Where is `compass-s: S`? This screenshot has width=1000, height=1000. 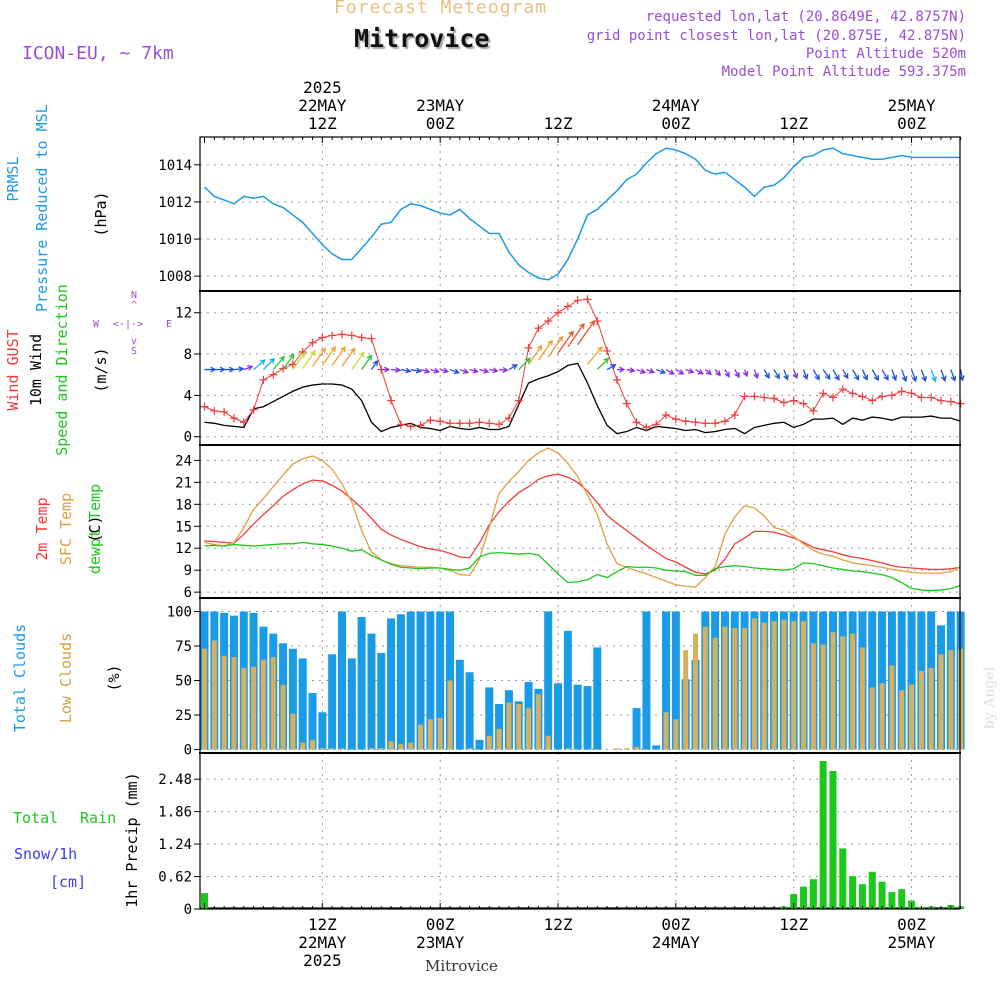 compass-s: S is located at coordinates (134, 351).